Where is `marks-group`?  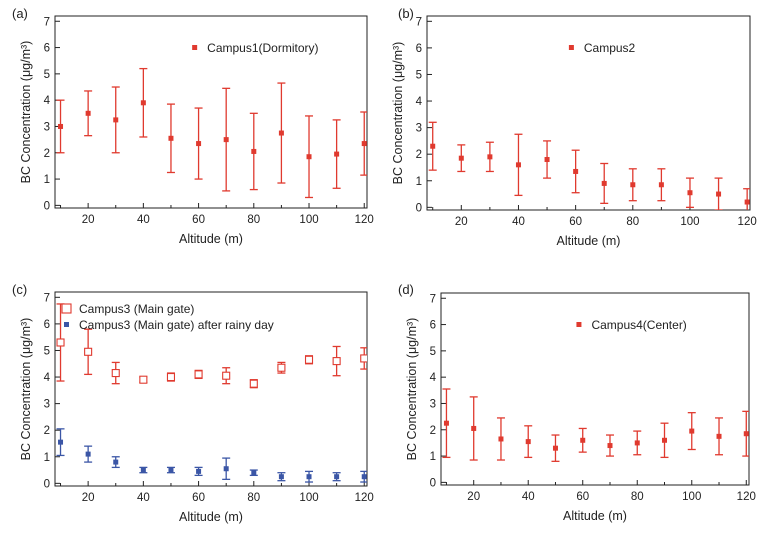 marks-group is located at coordinates (211, 393).